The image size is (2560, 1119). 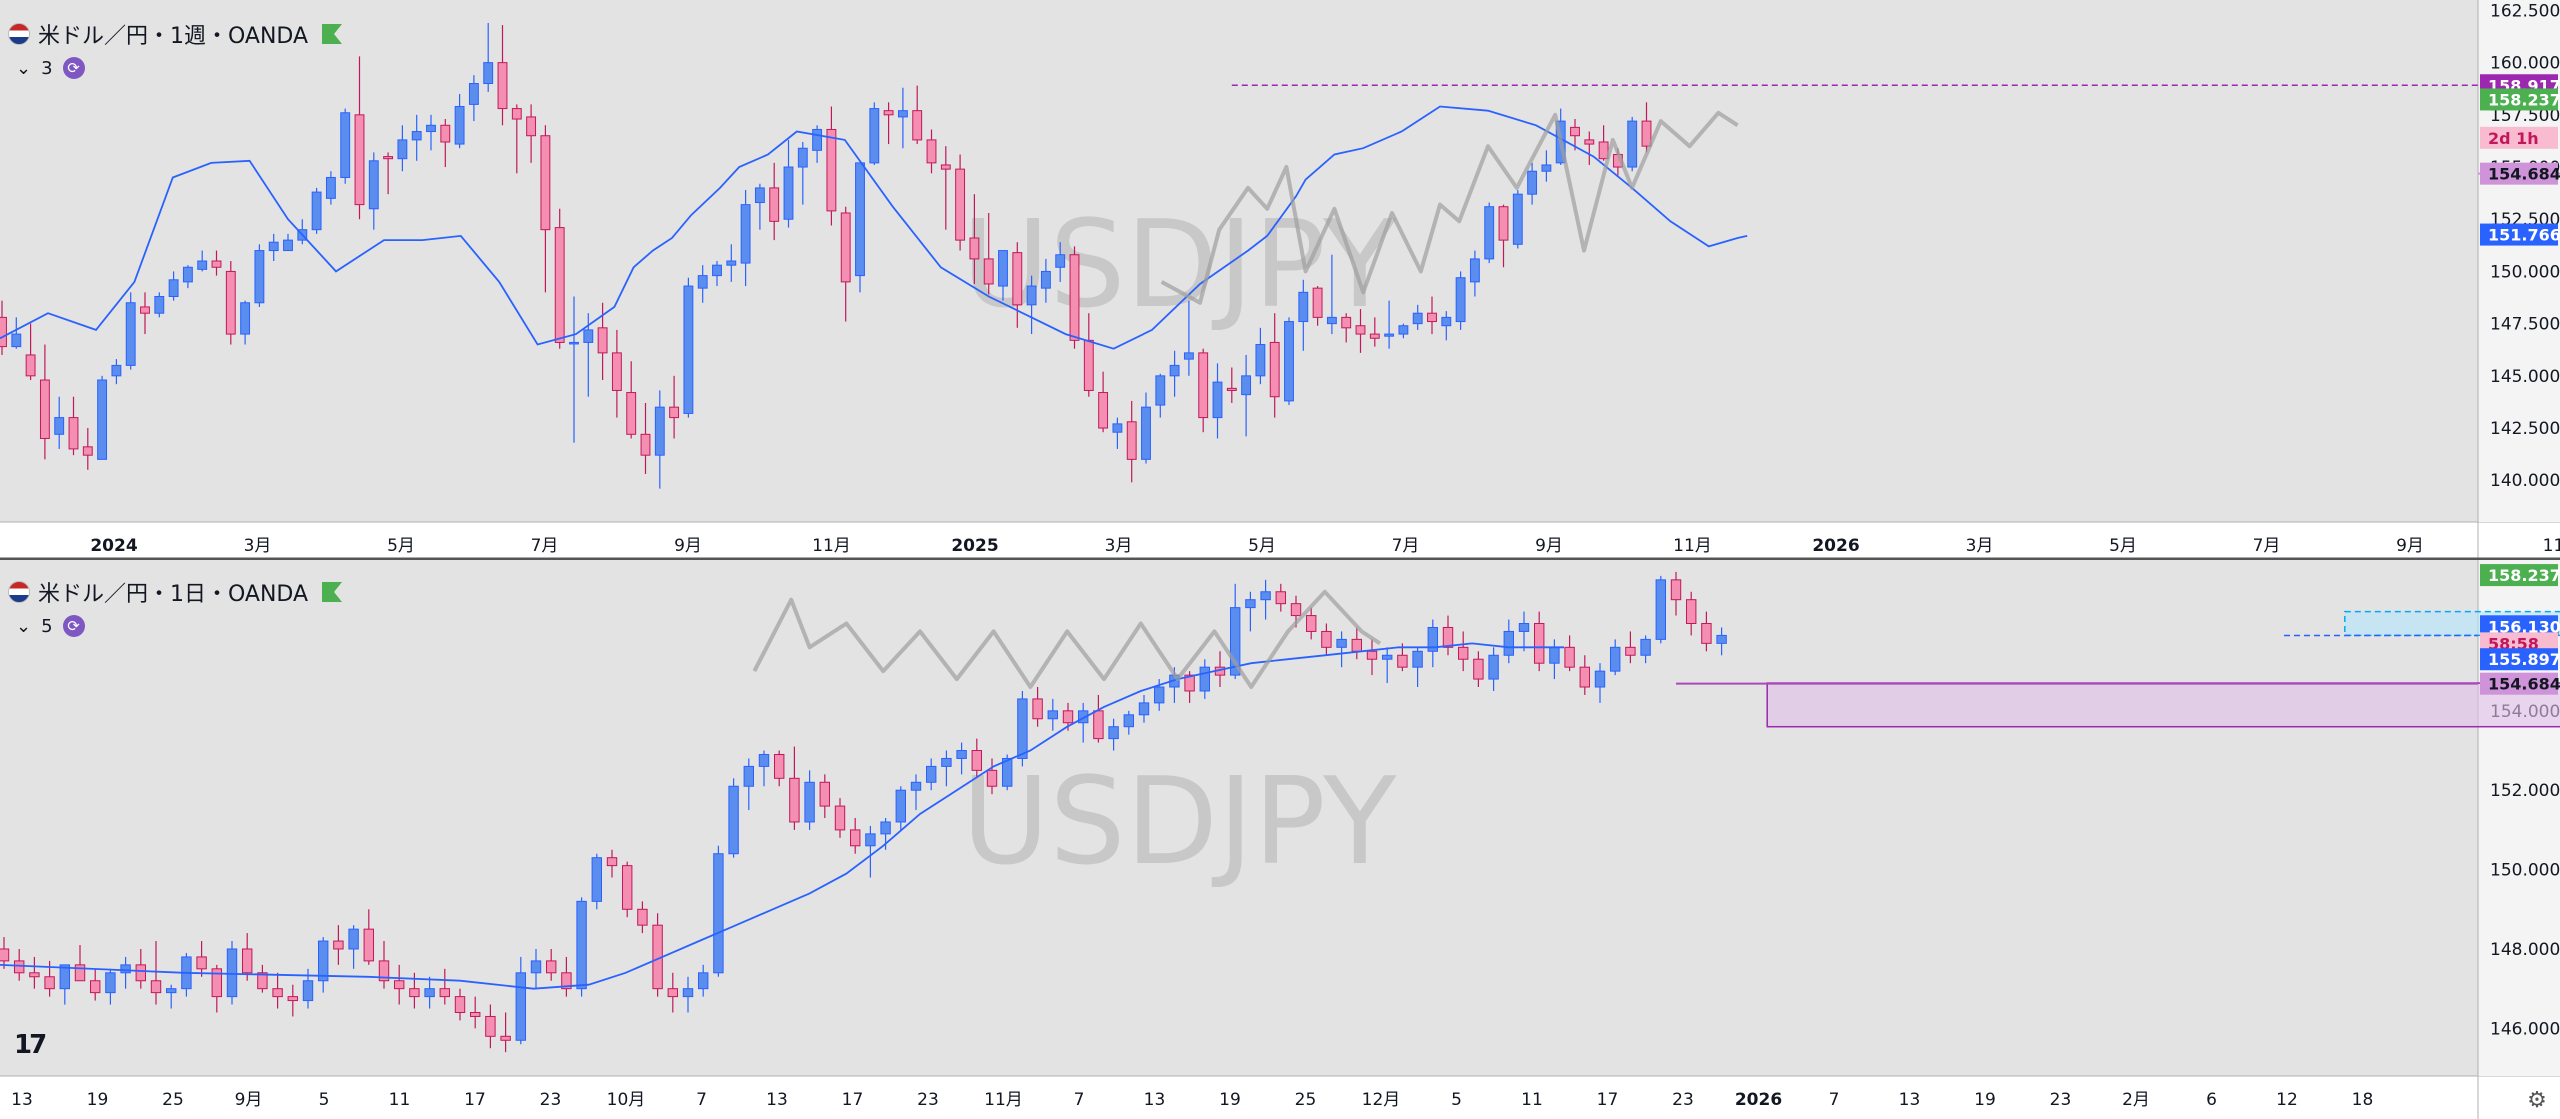 What do you see at coordinates (2525, 377) in the screenshot?
I see `y-tick-label: 145.000` at bounding box center [2525, 377].